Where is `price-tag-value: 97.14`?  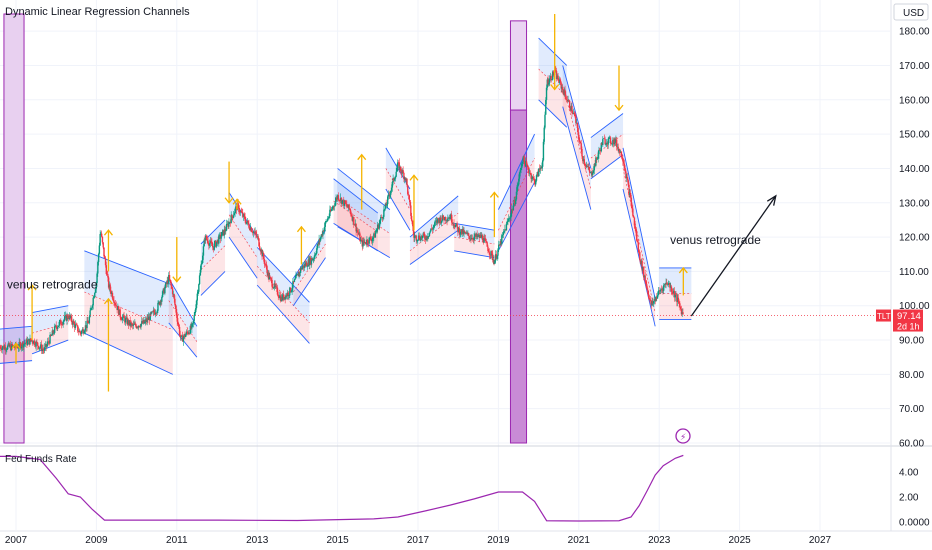 price-tag-value: 97.14 is located at coordinates (909, 316).